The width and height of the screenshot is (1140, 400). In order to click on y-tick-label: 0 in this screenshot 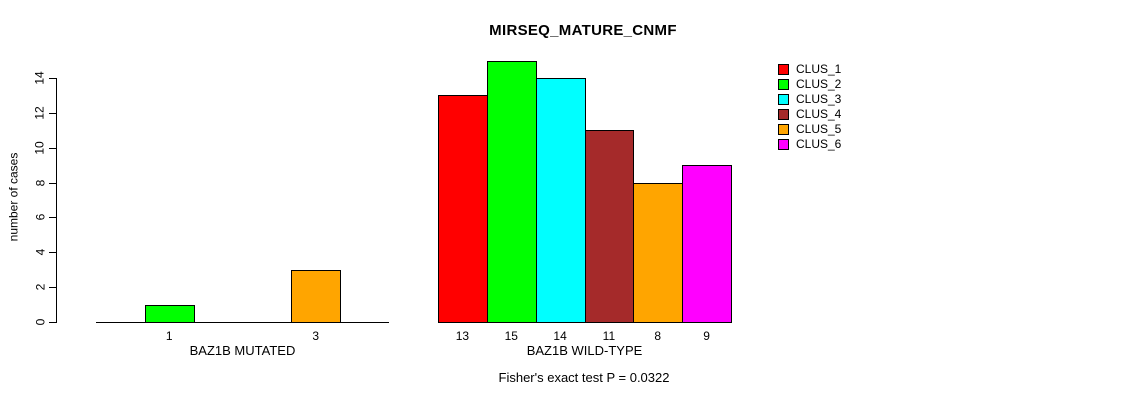, I will do `click(40, 322)`.